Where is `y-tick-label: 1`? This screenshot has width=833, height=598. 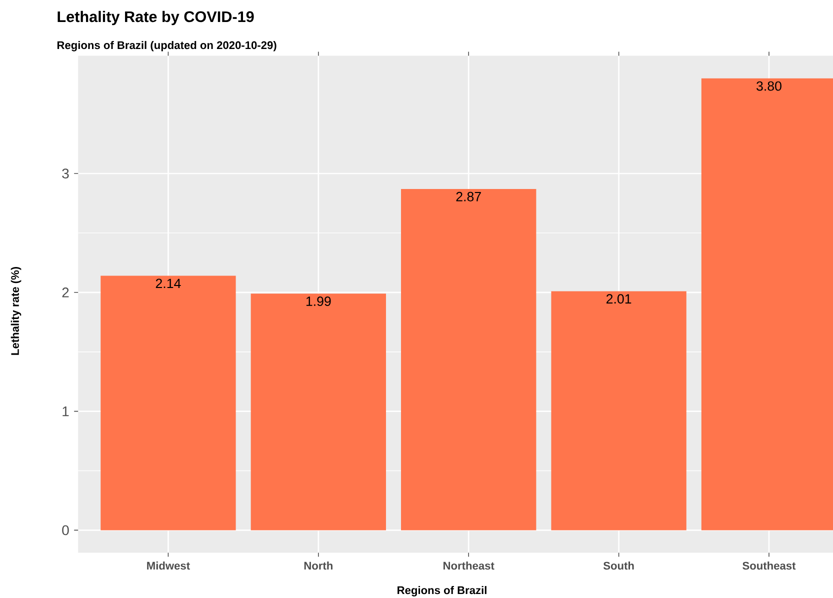 y-tick-label: 1 is located at coordinates (65, 411).